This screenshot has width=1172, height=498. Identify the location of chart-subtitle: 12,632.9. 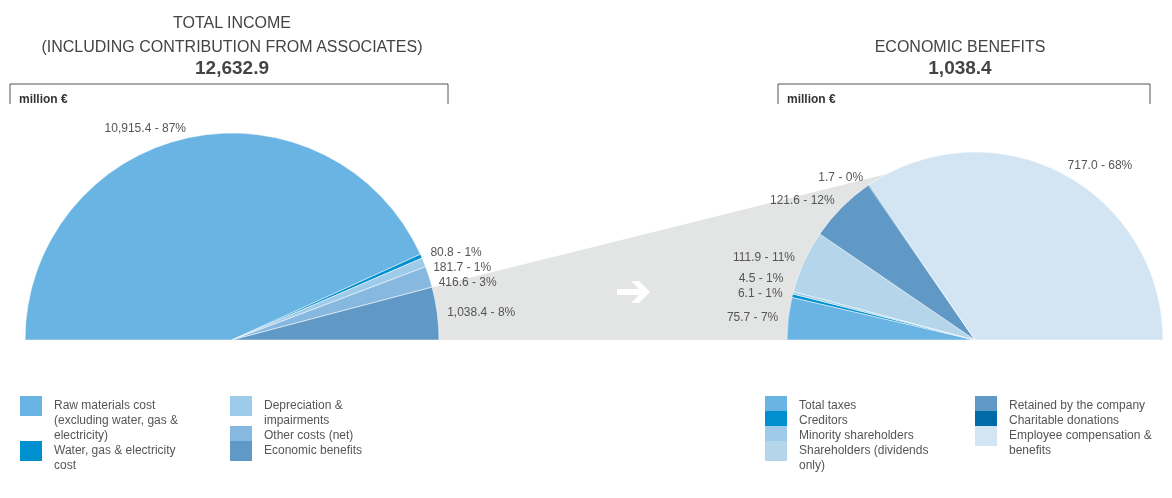
(232, 67).